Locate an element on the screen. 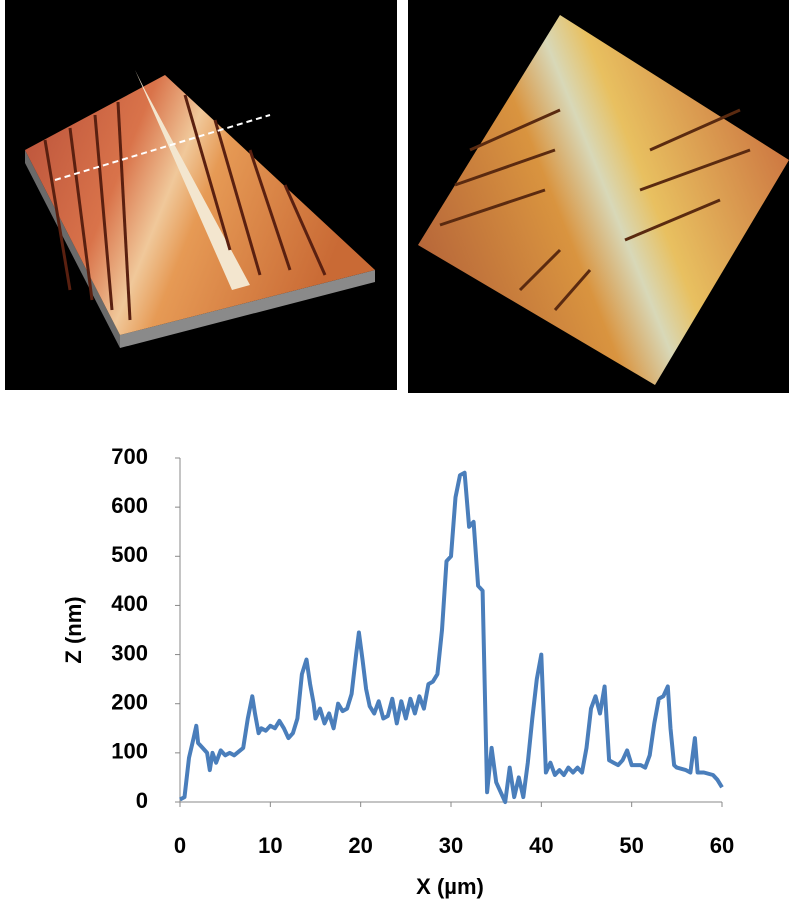 The height and width of the screenshot is (908, 789). x-tick-label: 20 is located at coordinates (360, 845).